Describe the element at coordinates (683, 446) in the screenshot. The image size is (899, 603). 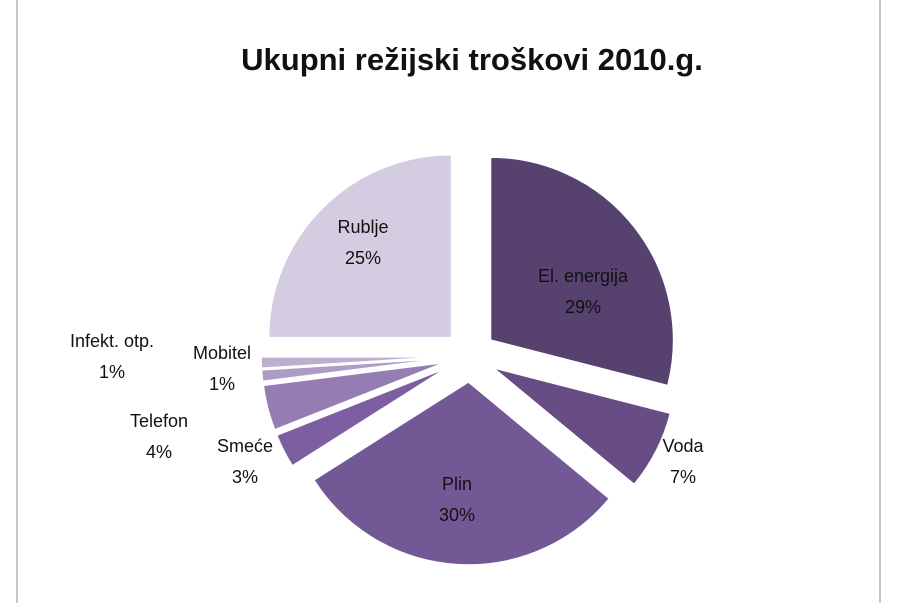
I see `slice-label: Voda` at that location.